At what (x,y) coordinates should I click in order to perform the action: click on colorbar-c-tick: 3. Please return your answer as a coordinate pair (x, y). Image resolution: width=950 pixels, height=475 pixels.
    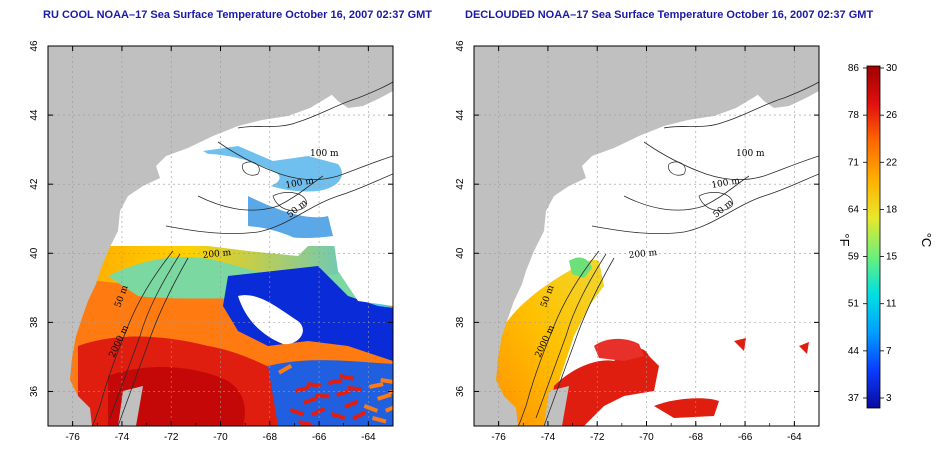
    Looking at the image, I should click on (889, 398).